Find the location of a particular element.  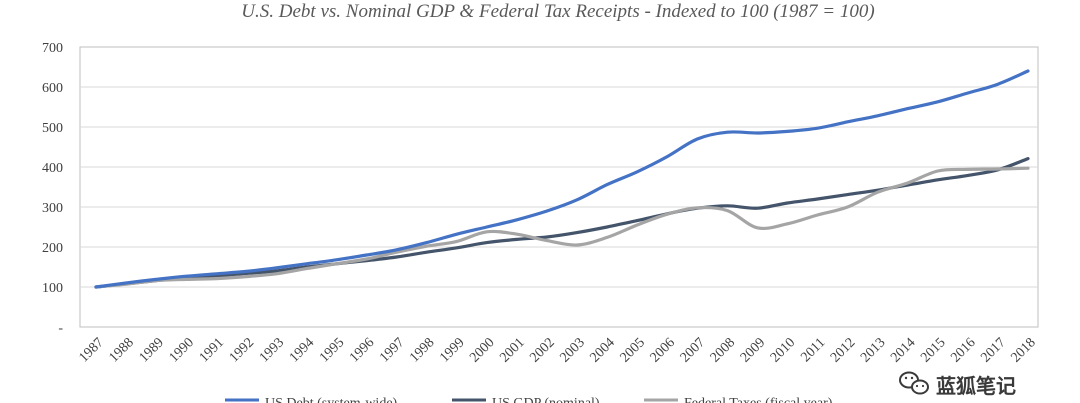

x-tick-label: 1988 is located at coordinates (121, 350).